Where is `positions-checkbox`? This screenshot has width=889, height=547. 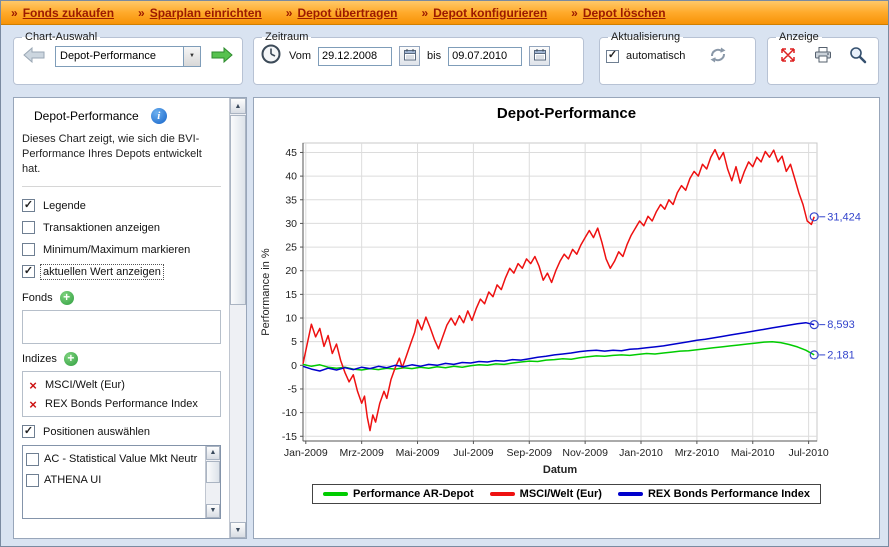 positions-checkbox is located at coordinates (28, 432).